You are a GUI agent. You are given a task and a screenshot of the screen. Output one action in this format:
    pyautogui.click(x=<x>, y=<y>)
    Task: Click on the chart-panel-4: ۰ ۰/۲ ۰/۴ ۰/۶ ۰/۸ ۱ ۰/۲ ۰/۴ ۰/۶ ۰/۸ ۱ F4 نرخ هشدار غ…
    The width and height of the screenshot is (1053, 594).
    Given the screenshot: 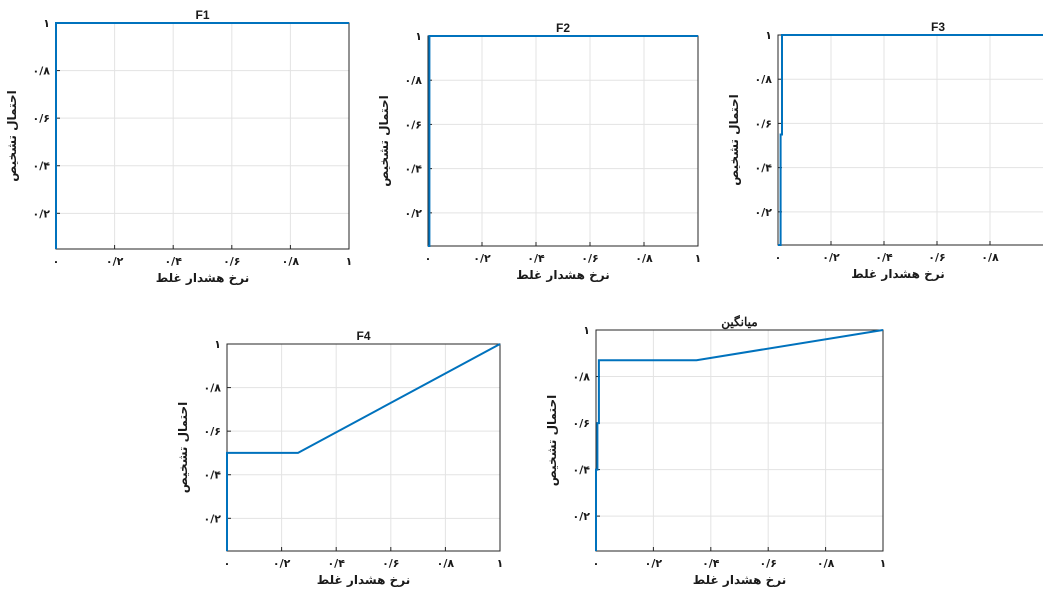 What is the action you would take?
    pyautogui.click(x=339, y=458)
    